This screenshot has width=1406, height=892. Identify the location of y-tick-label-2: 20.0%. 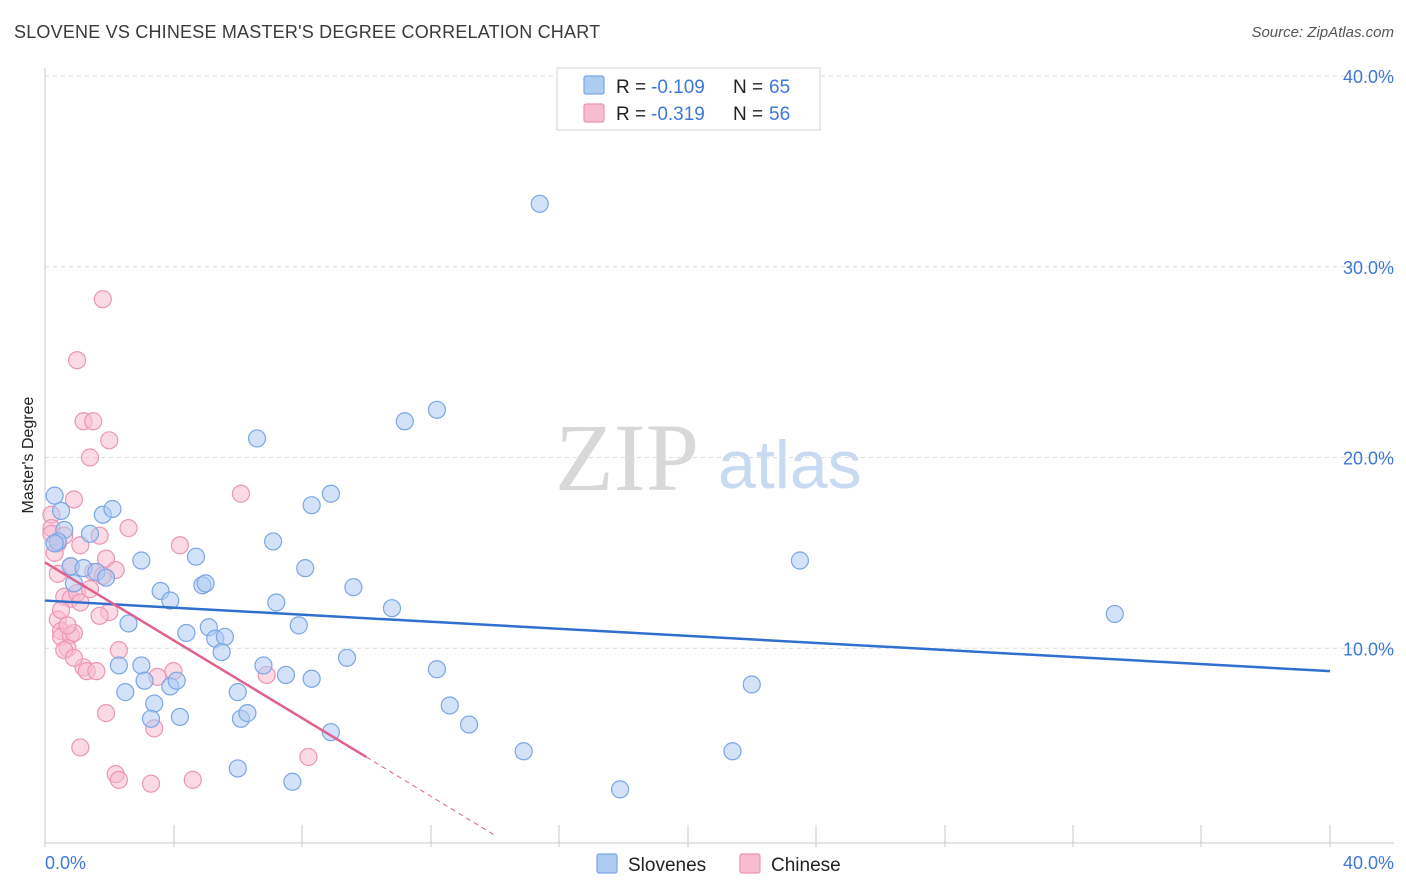
(1368, 459).